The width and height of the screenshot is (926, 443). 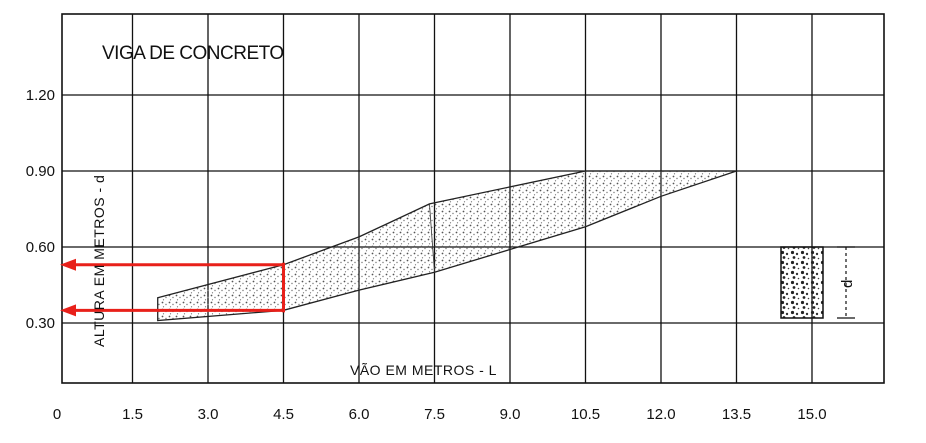 What do you see at coordinates (57, 414) in the screenshot?
I see `x-tick-0: 0` at bounding box center [57, 414].